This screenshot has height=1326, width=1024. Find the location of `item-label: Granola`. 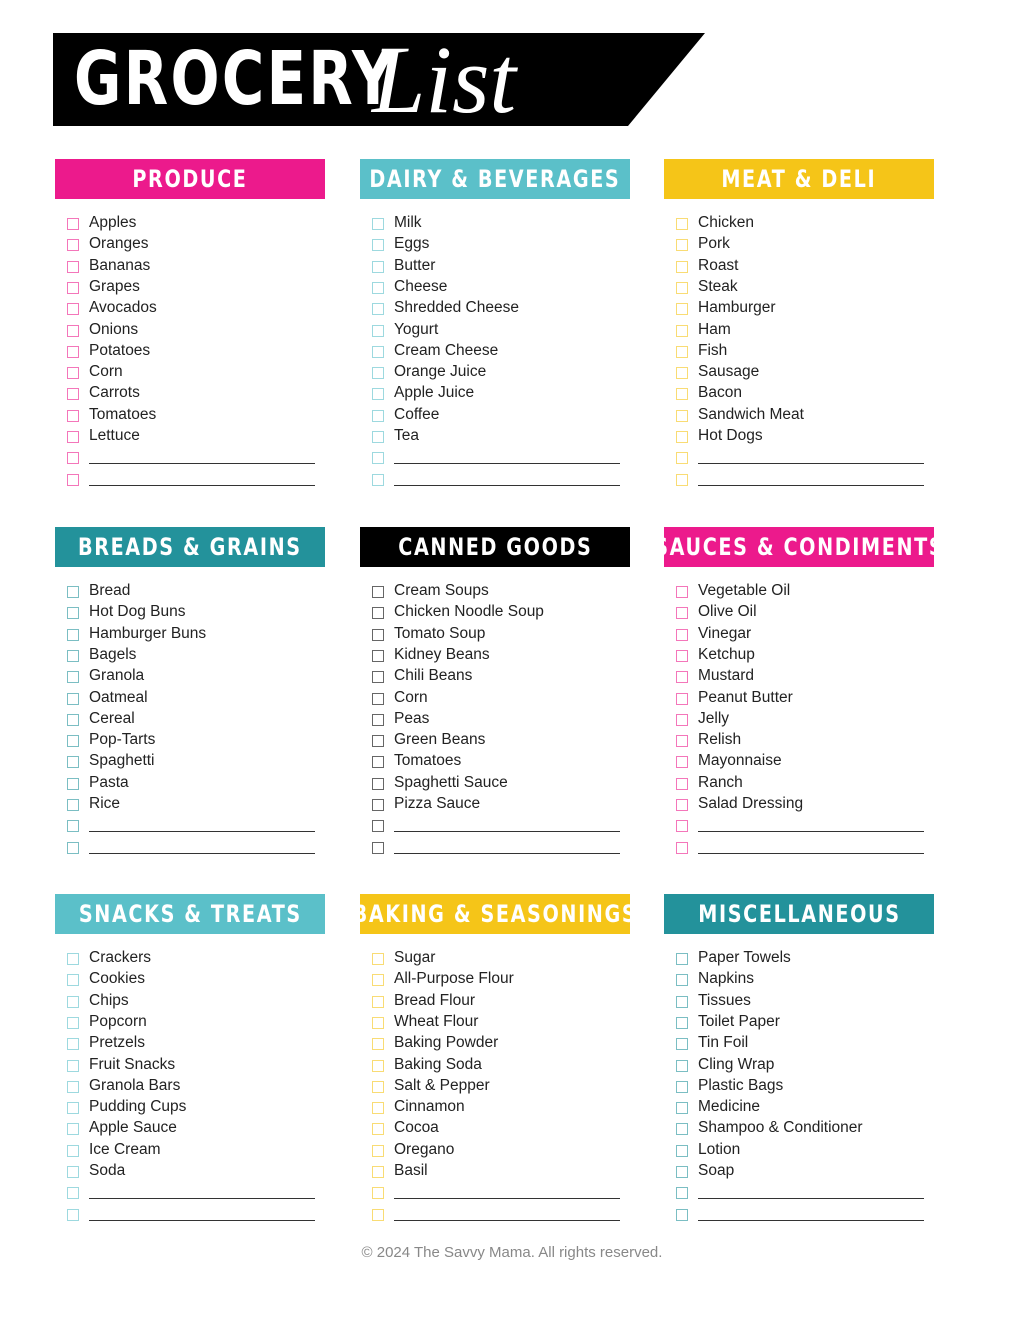

item-label: Granola is located at coordinates (117, 676).